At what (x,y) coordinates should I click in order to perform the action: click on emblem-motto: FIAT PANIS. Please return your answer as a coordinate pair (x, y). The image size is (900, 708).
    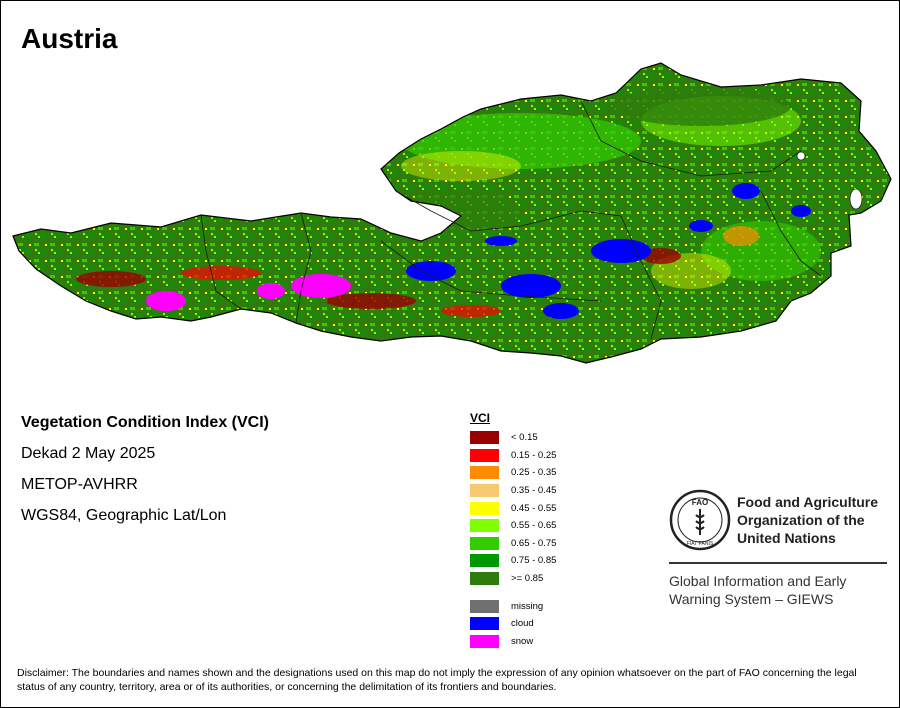
    Looking at the image, I should click on (700, 544).